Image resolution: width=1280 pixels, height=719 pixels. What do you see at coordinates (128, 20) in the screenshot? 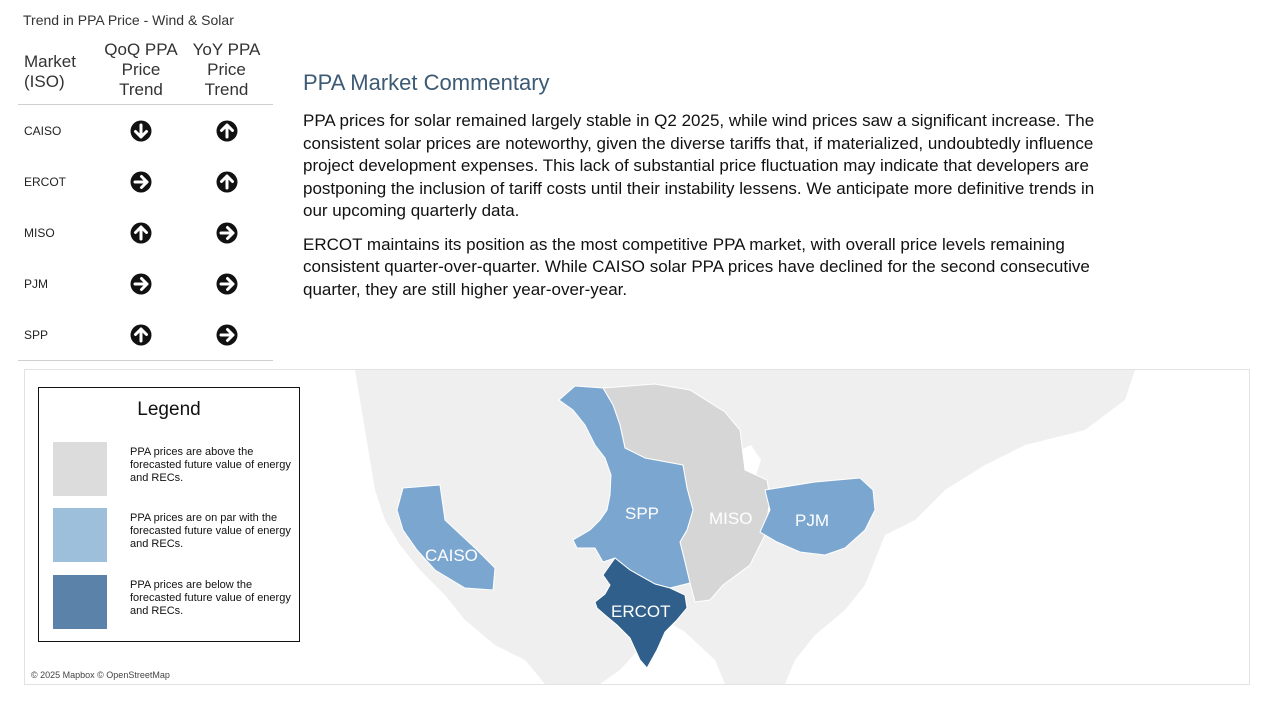
I see `sheet-title: Trend in PPA Price - Wind & Solar` at bounding box center [128, 20].